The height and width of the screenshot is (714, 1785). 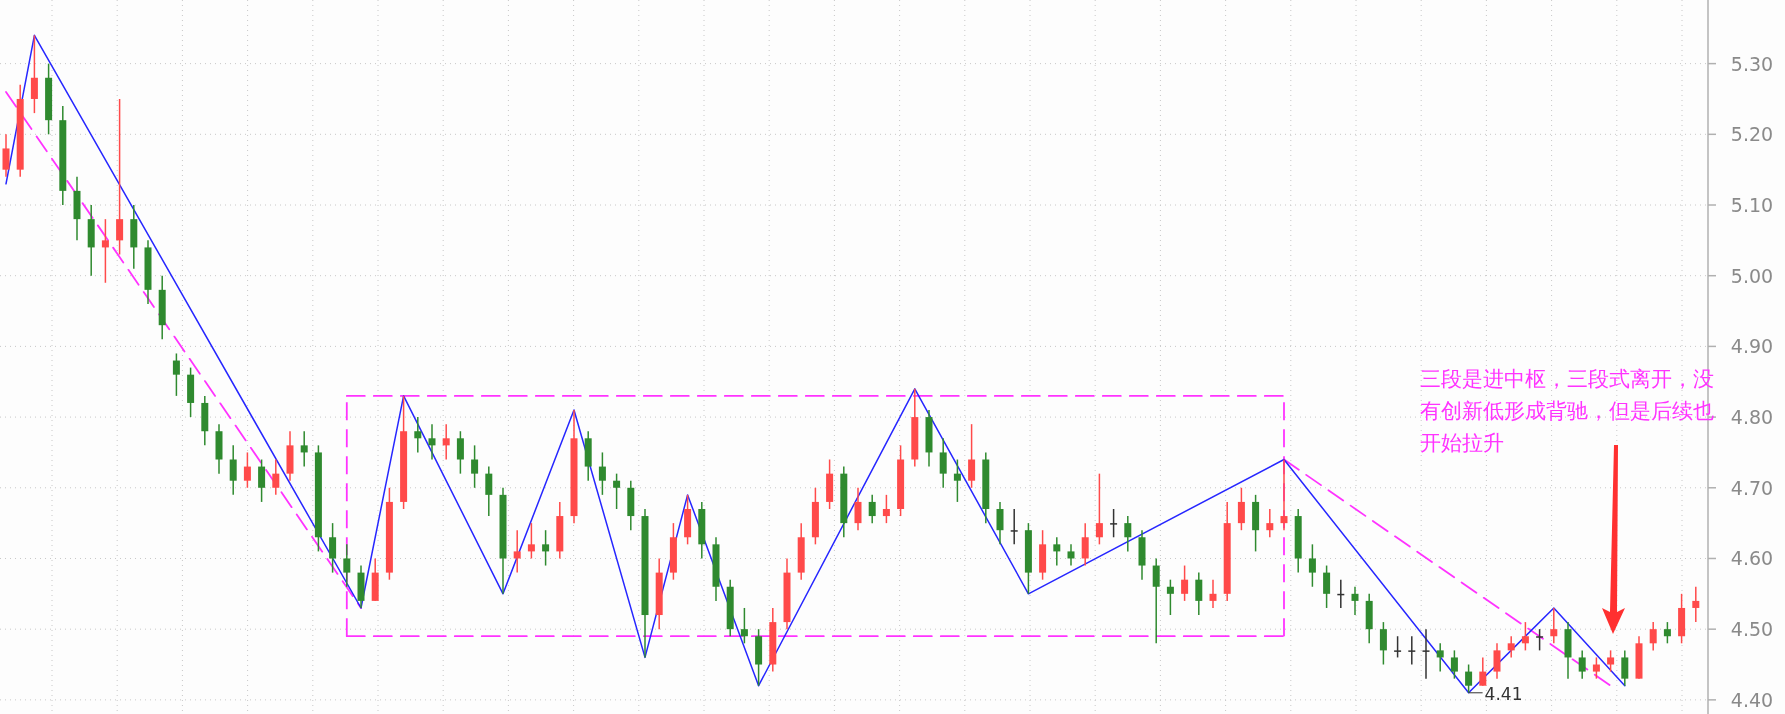 I want to click on annotation: 4.41, so click(x=1503, y=693).